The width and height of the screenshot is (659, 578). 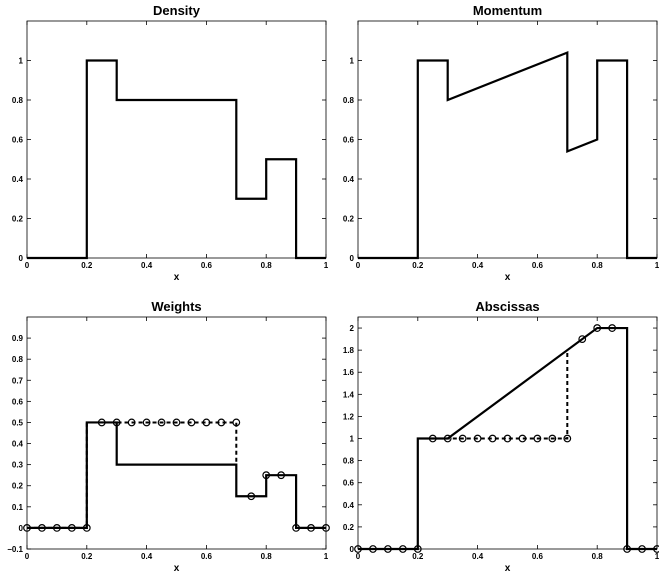 What do you see at coordinates (352, 328) in the screenshot?
I see `y-tick-label: 2` at bounding box center [352, 328].